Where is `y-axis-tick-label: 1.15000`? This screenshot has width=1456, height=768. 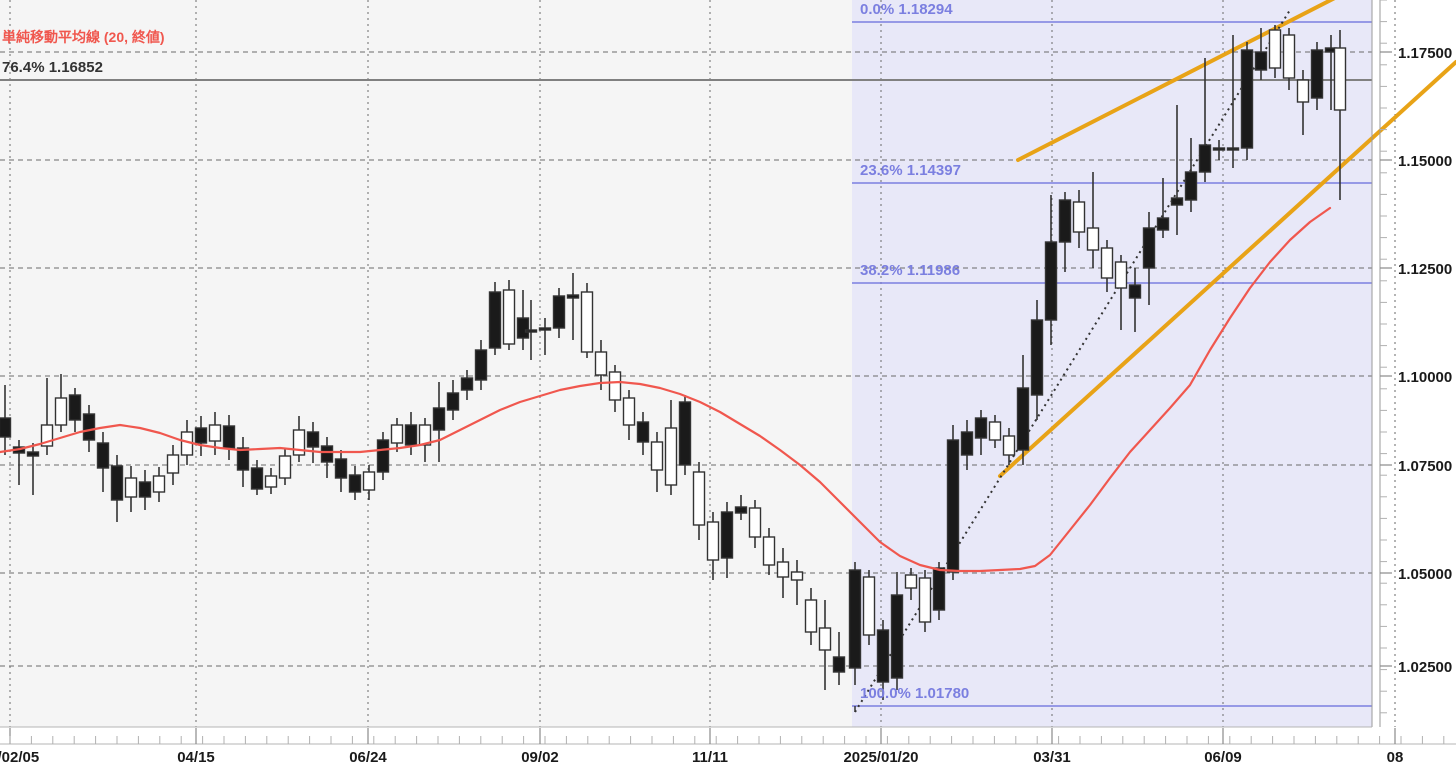
y-axis-tick-label: 1.15000 is located at coordinates (1425, 161).